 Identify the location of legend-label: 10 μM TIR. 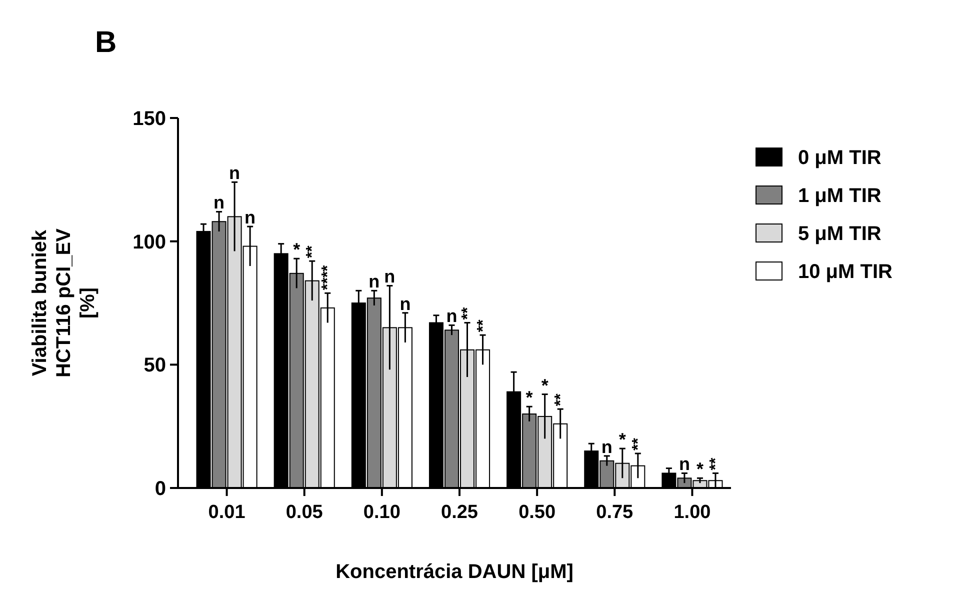
(846, 272).